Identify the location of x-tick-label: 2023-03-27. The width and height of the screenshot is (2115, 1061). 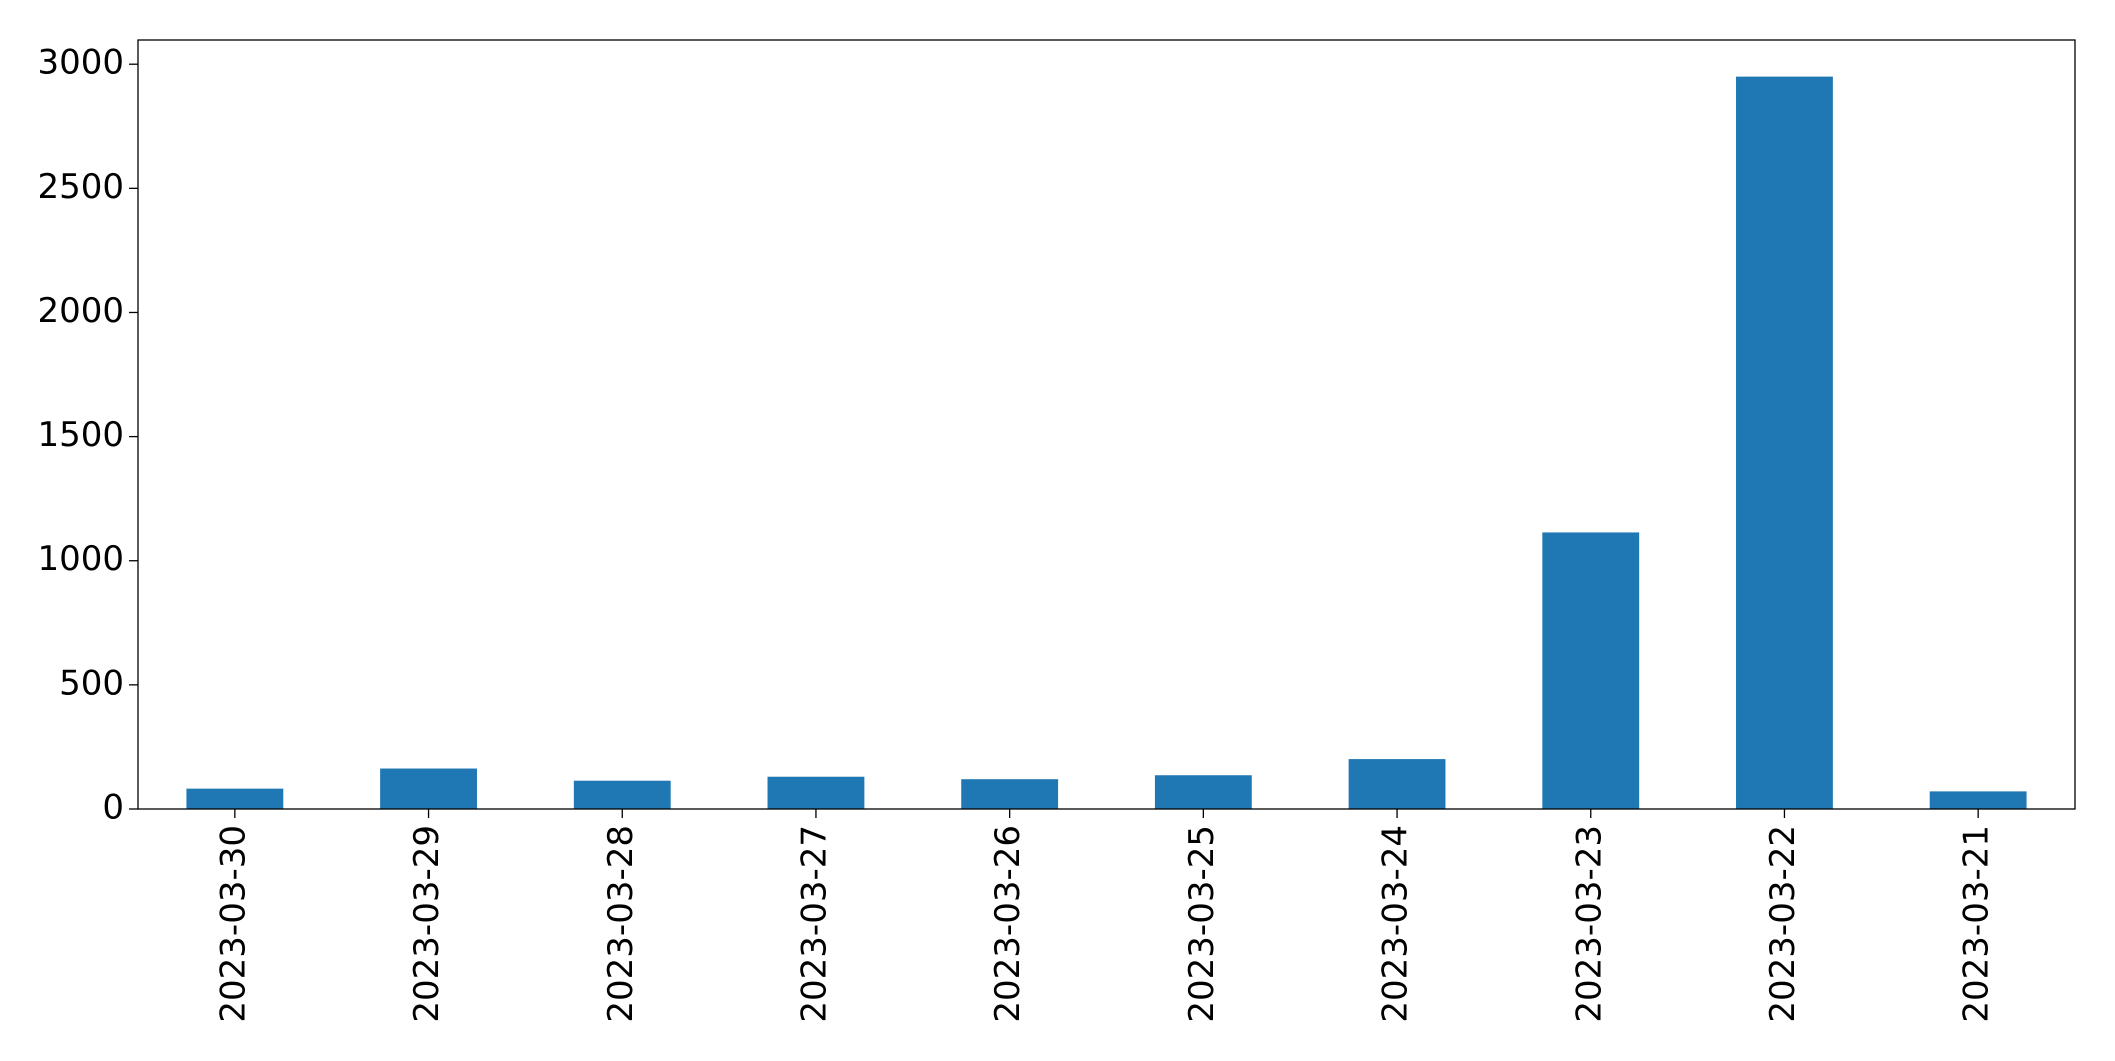
(814, 924).